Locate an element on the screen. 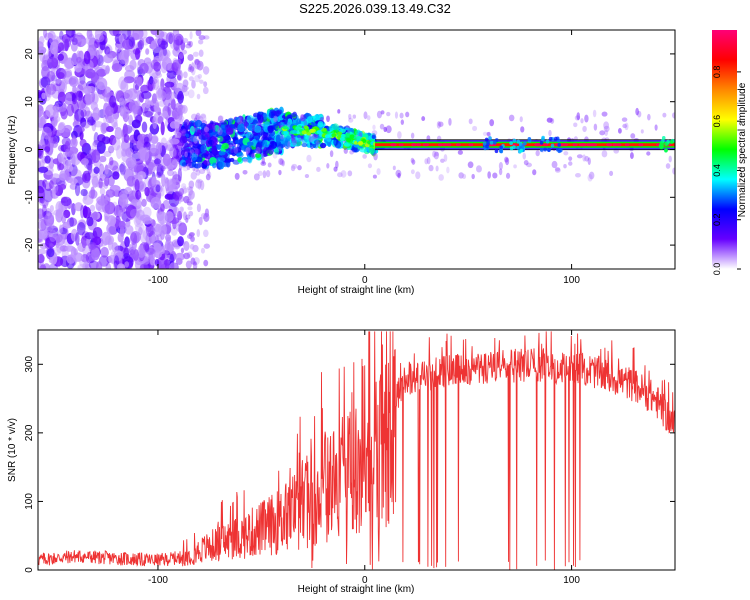  snr-x-label: Height of straight line (km) is located at coordinates (356, 589).